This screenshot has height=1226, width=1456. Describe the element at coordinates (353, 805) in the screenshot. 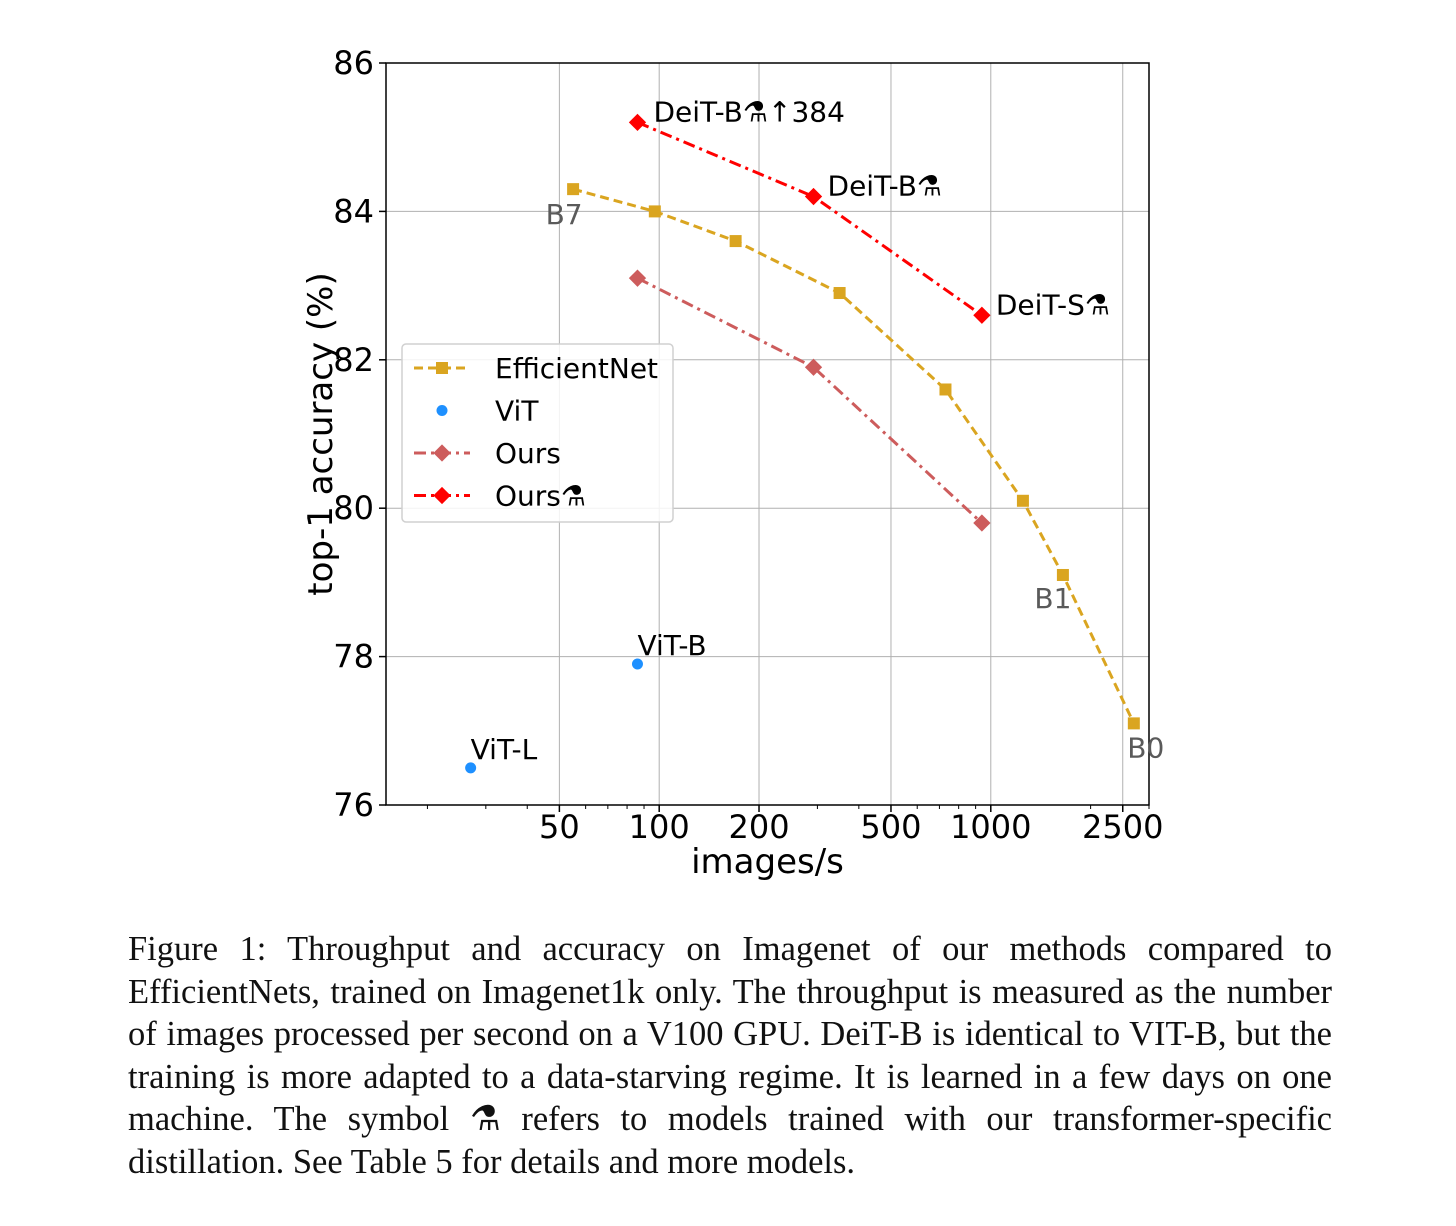

I see `y-tick-label: 76` at that location.